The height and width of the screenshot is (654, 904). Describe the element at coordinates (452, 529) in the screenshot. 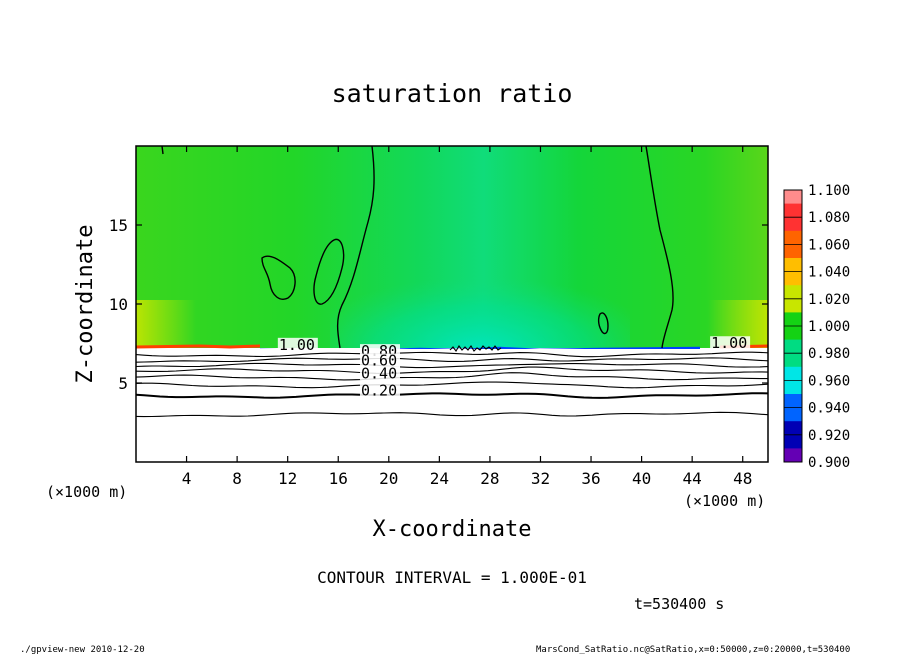

I see `x-axis-label: X-coordinate` at that location.